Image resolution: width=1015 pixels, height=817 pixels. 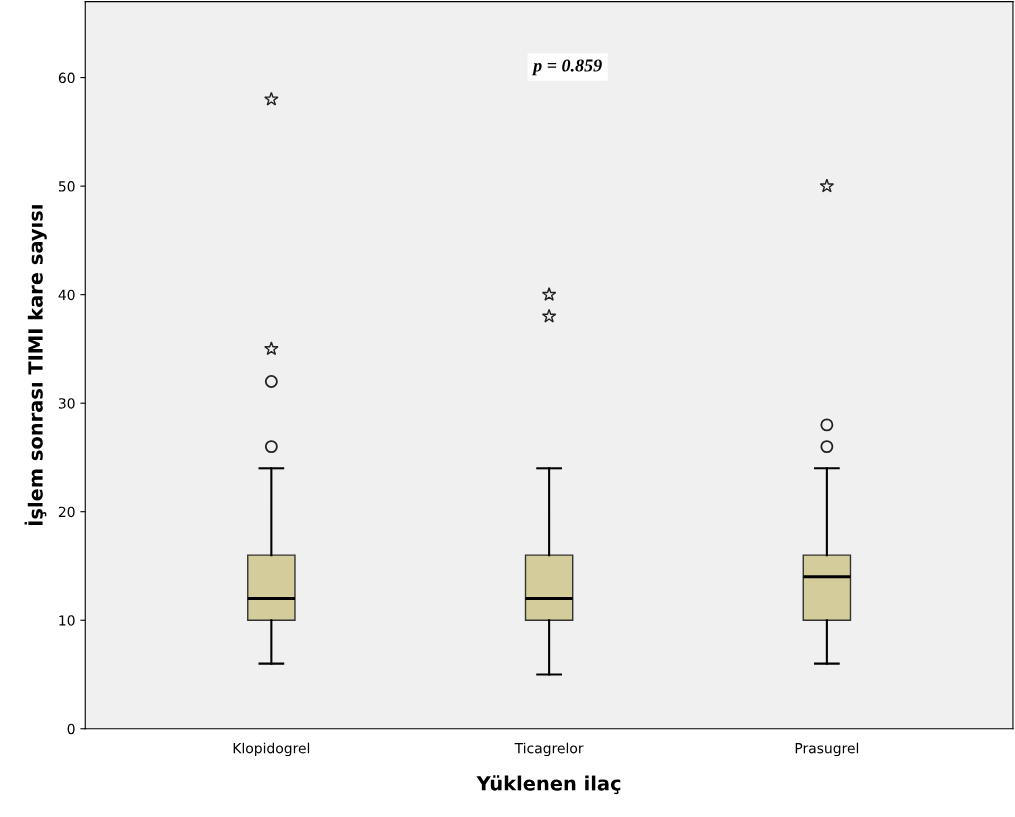 I want to click on x-tick-label: Prasugrel, so click(x=827, y=749).